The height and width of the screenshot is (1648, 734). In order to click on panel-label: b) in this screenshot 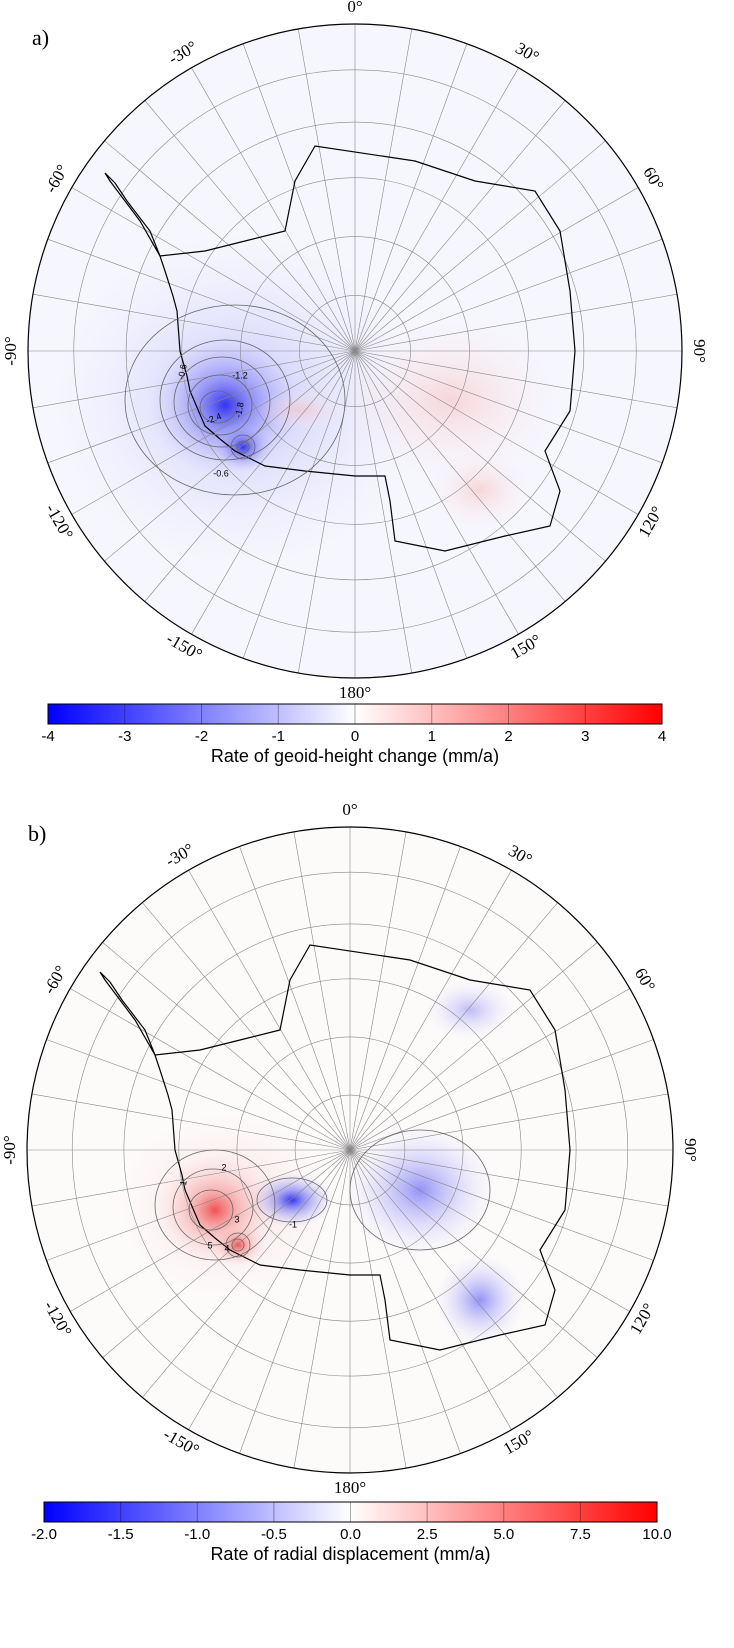, I will do `click(37, 833)`.